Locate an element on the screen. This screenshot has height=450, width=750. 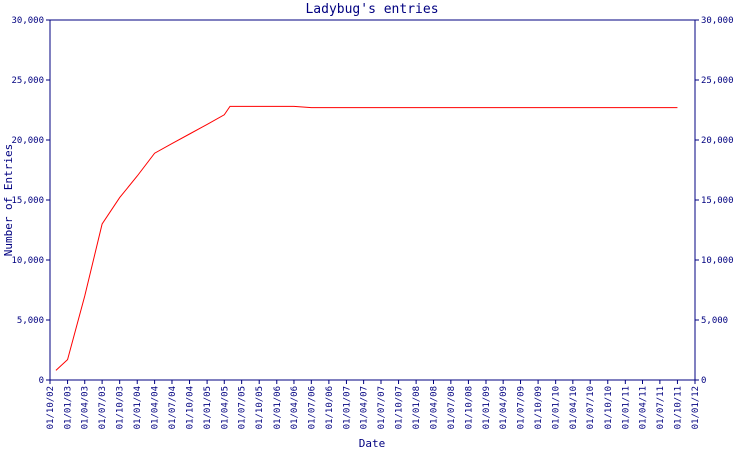
y2-tick-label: 15,000 is located at coordinates (717, 201).